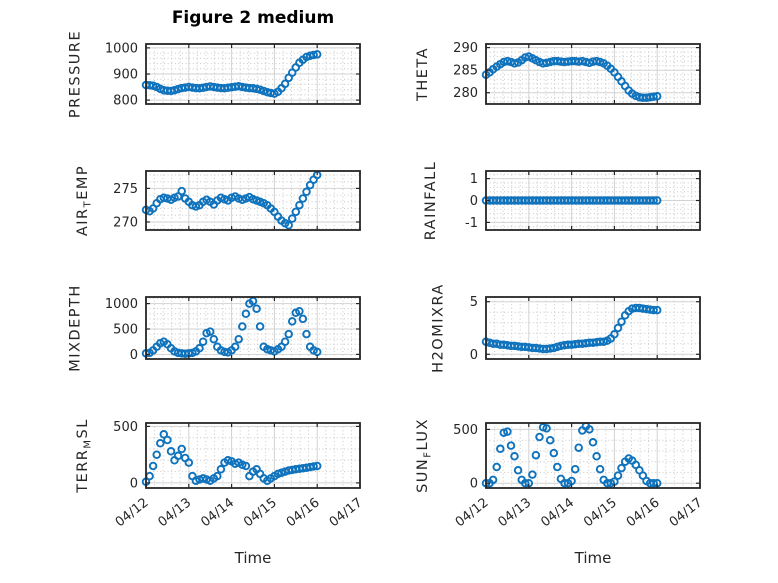 The height and width of the screenshot is (583, 778). I want to click on series-h2omixra, so click(571, 328).